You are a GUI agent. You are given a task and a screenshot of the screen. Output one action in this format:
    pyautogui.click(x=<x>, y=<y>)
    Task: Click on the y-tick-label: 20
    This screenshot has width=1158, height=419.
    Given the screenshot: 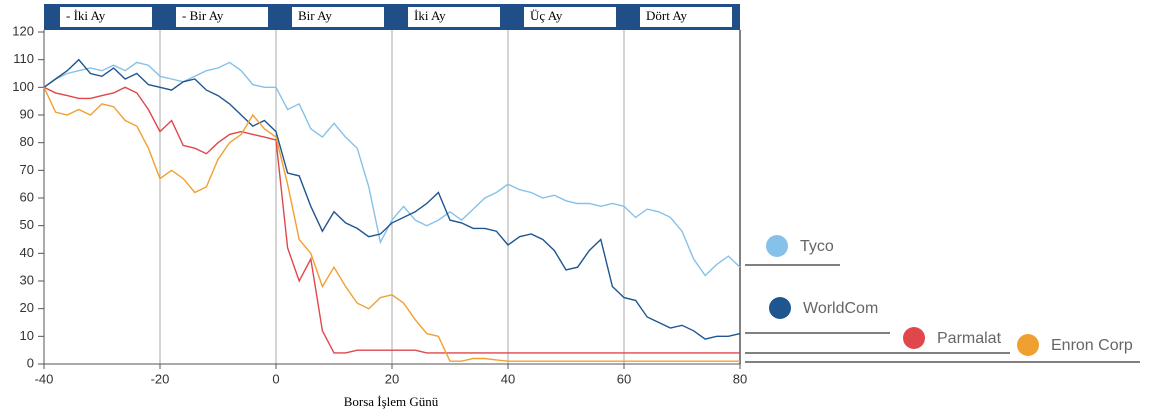 What is the action you would take?
    pyautogui.click(x=27, y=307)
    